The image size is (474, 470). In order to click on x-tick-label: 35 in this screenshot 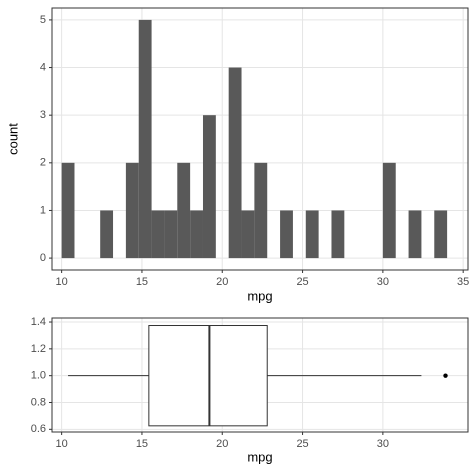, I will do `click(463, 282)`.